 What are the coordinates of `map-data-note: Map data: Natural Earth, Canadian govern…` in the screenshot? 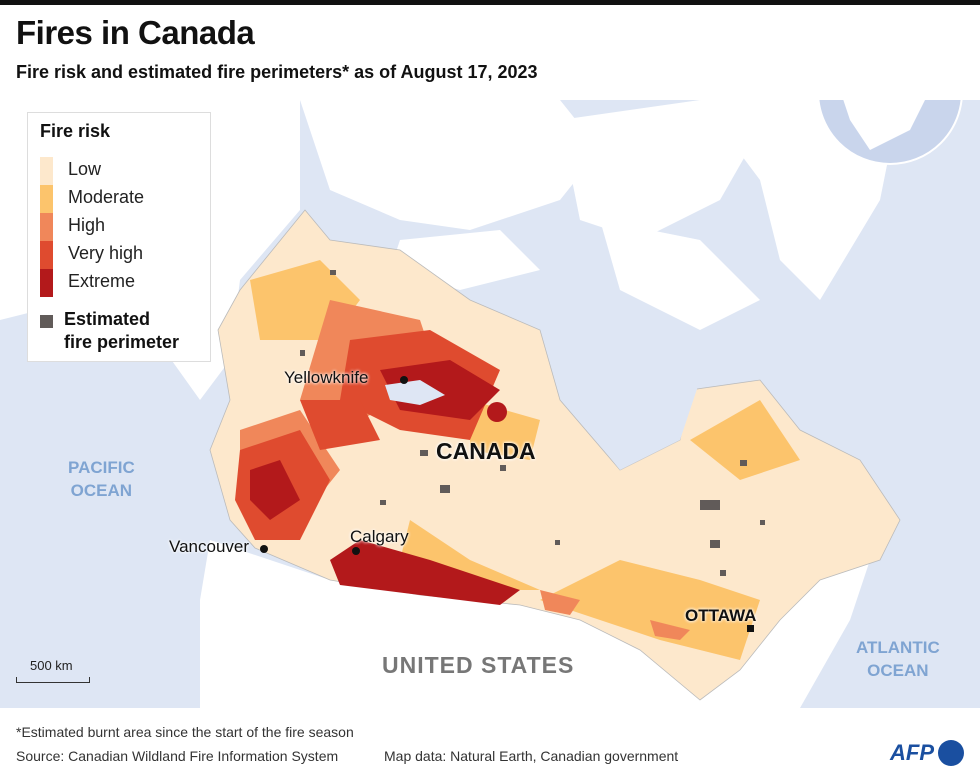 It's located at (531, 756).